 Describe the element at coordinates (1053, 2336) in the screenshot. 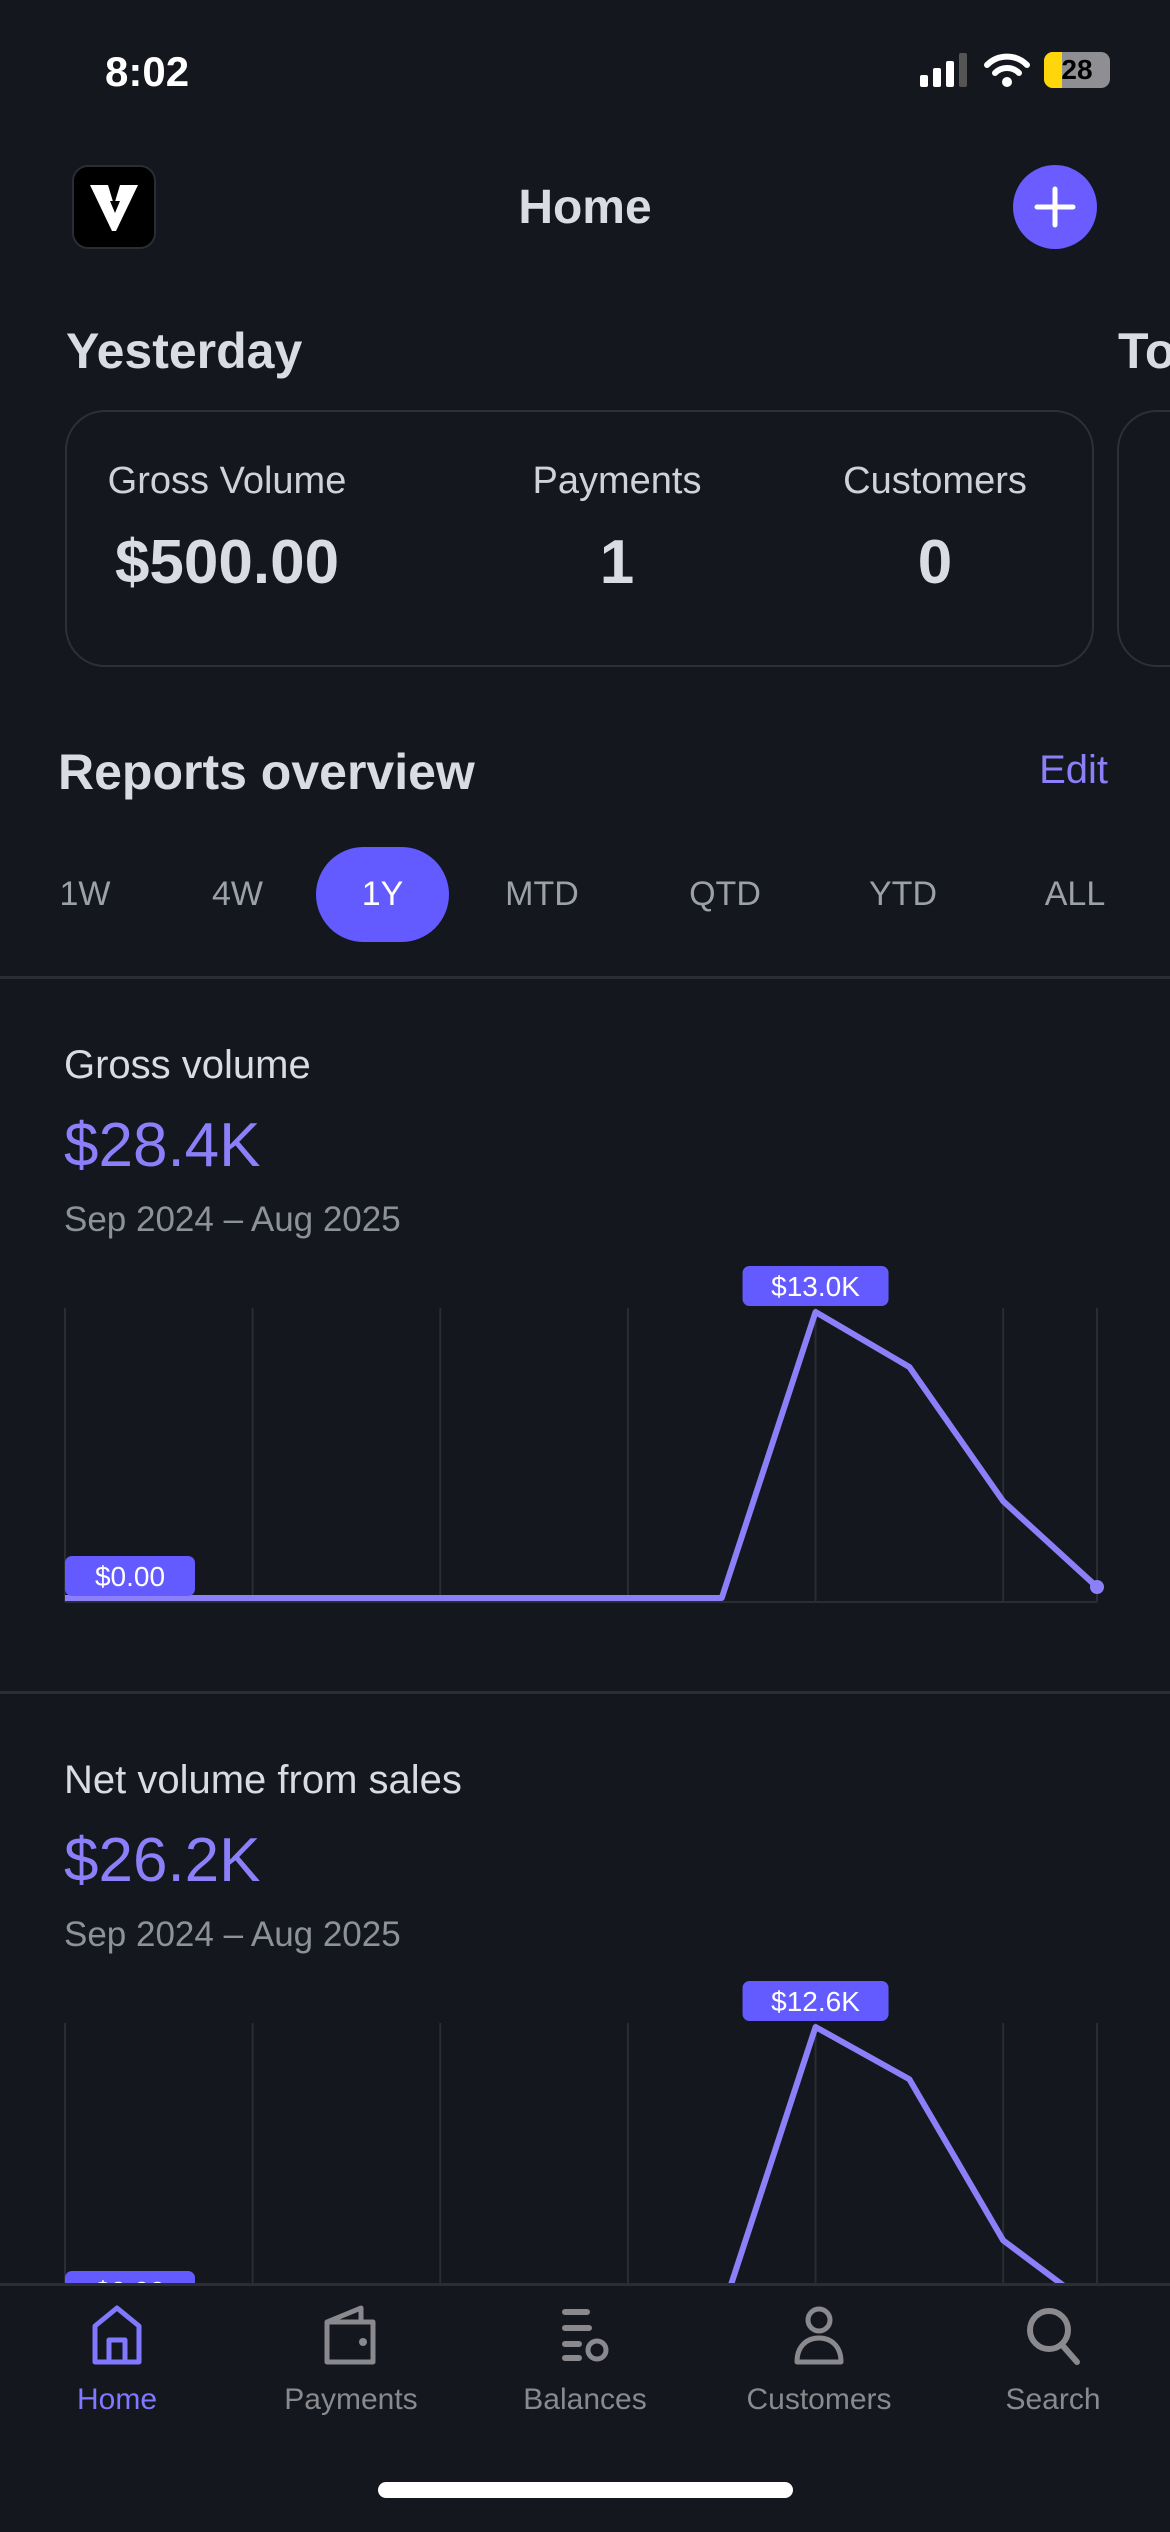

I see `search-icon` at that location.